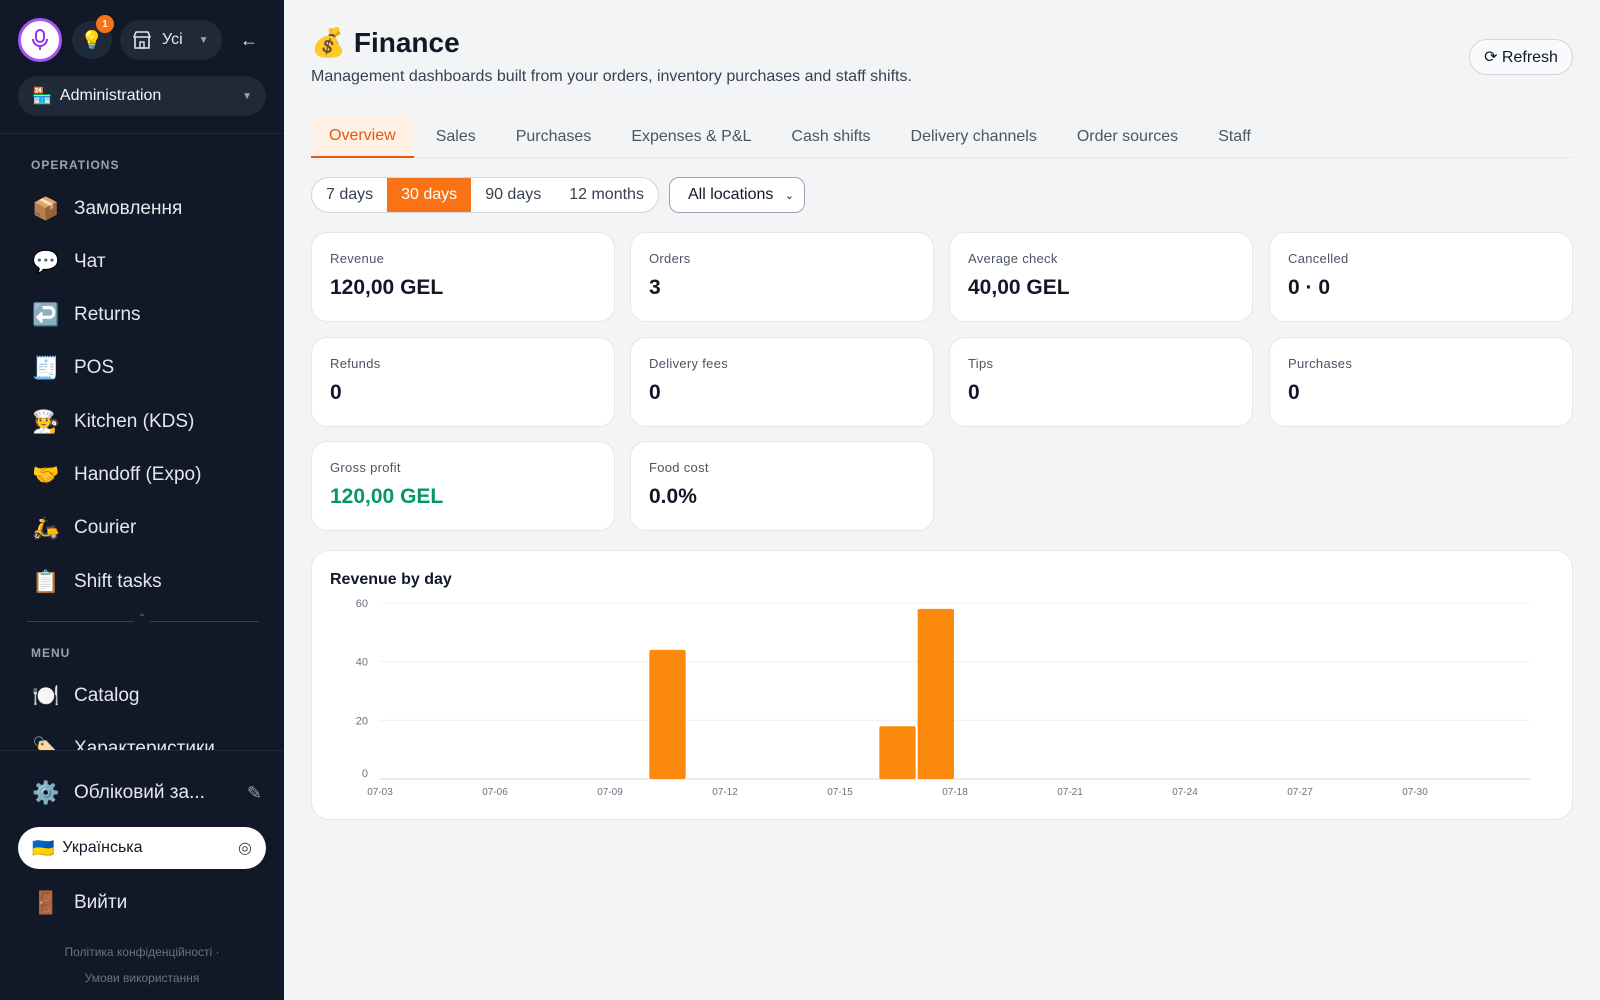  Describe the element at coordinates (144, 744) in the screenshot. I see `sidebar-item-label: Характеристики` at that location.